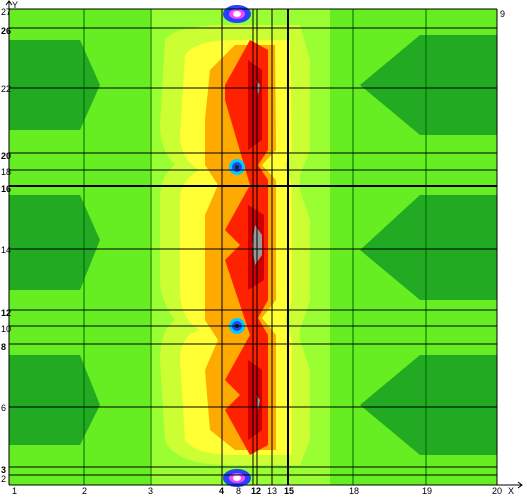 Image resolution: width=527 pixels, height=500 pixels. Describe the element at coordinates (3, 408) in the screenshot. I see `y-tick-6: 6` at that location.